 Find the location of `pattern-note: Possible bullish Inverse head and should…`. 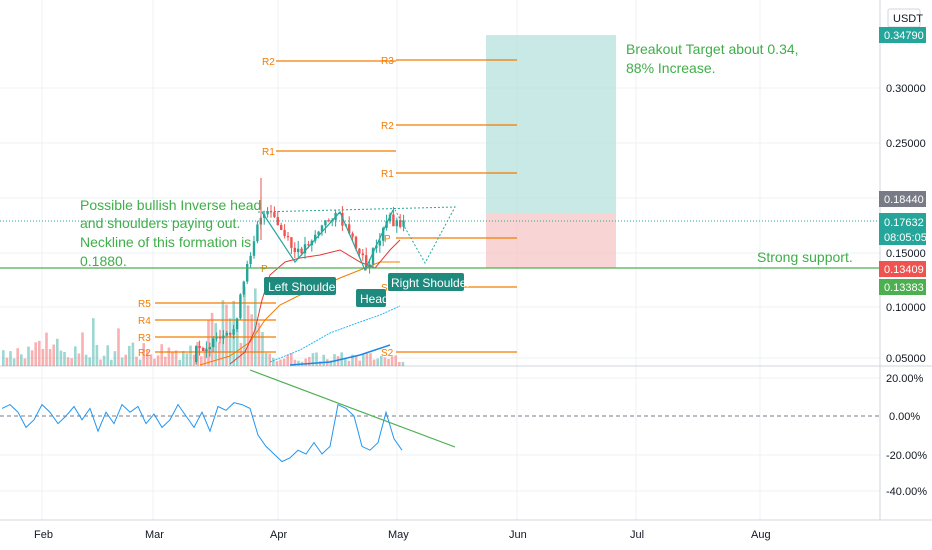

pattern-note: Possible bullish Inverse head and should… is located at coordinates (170, 233).